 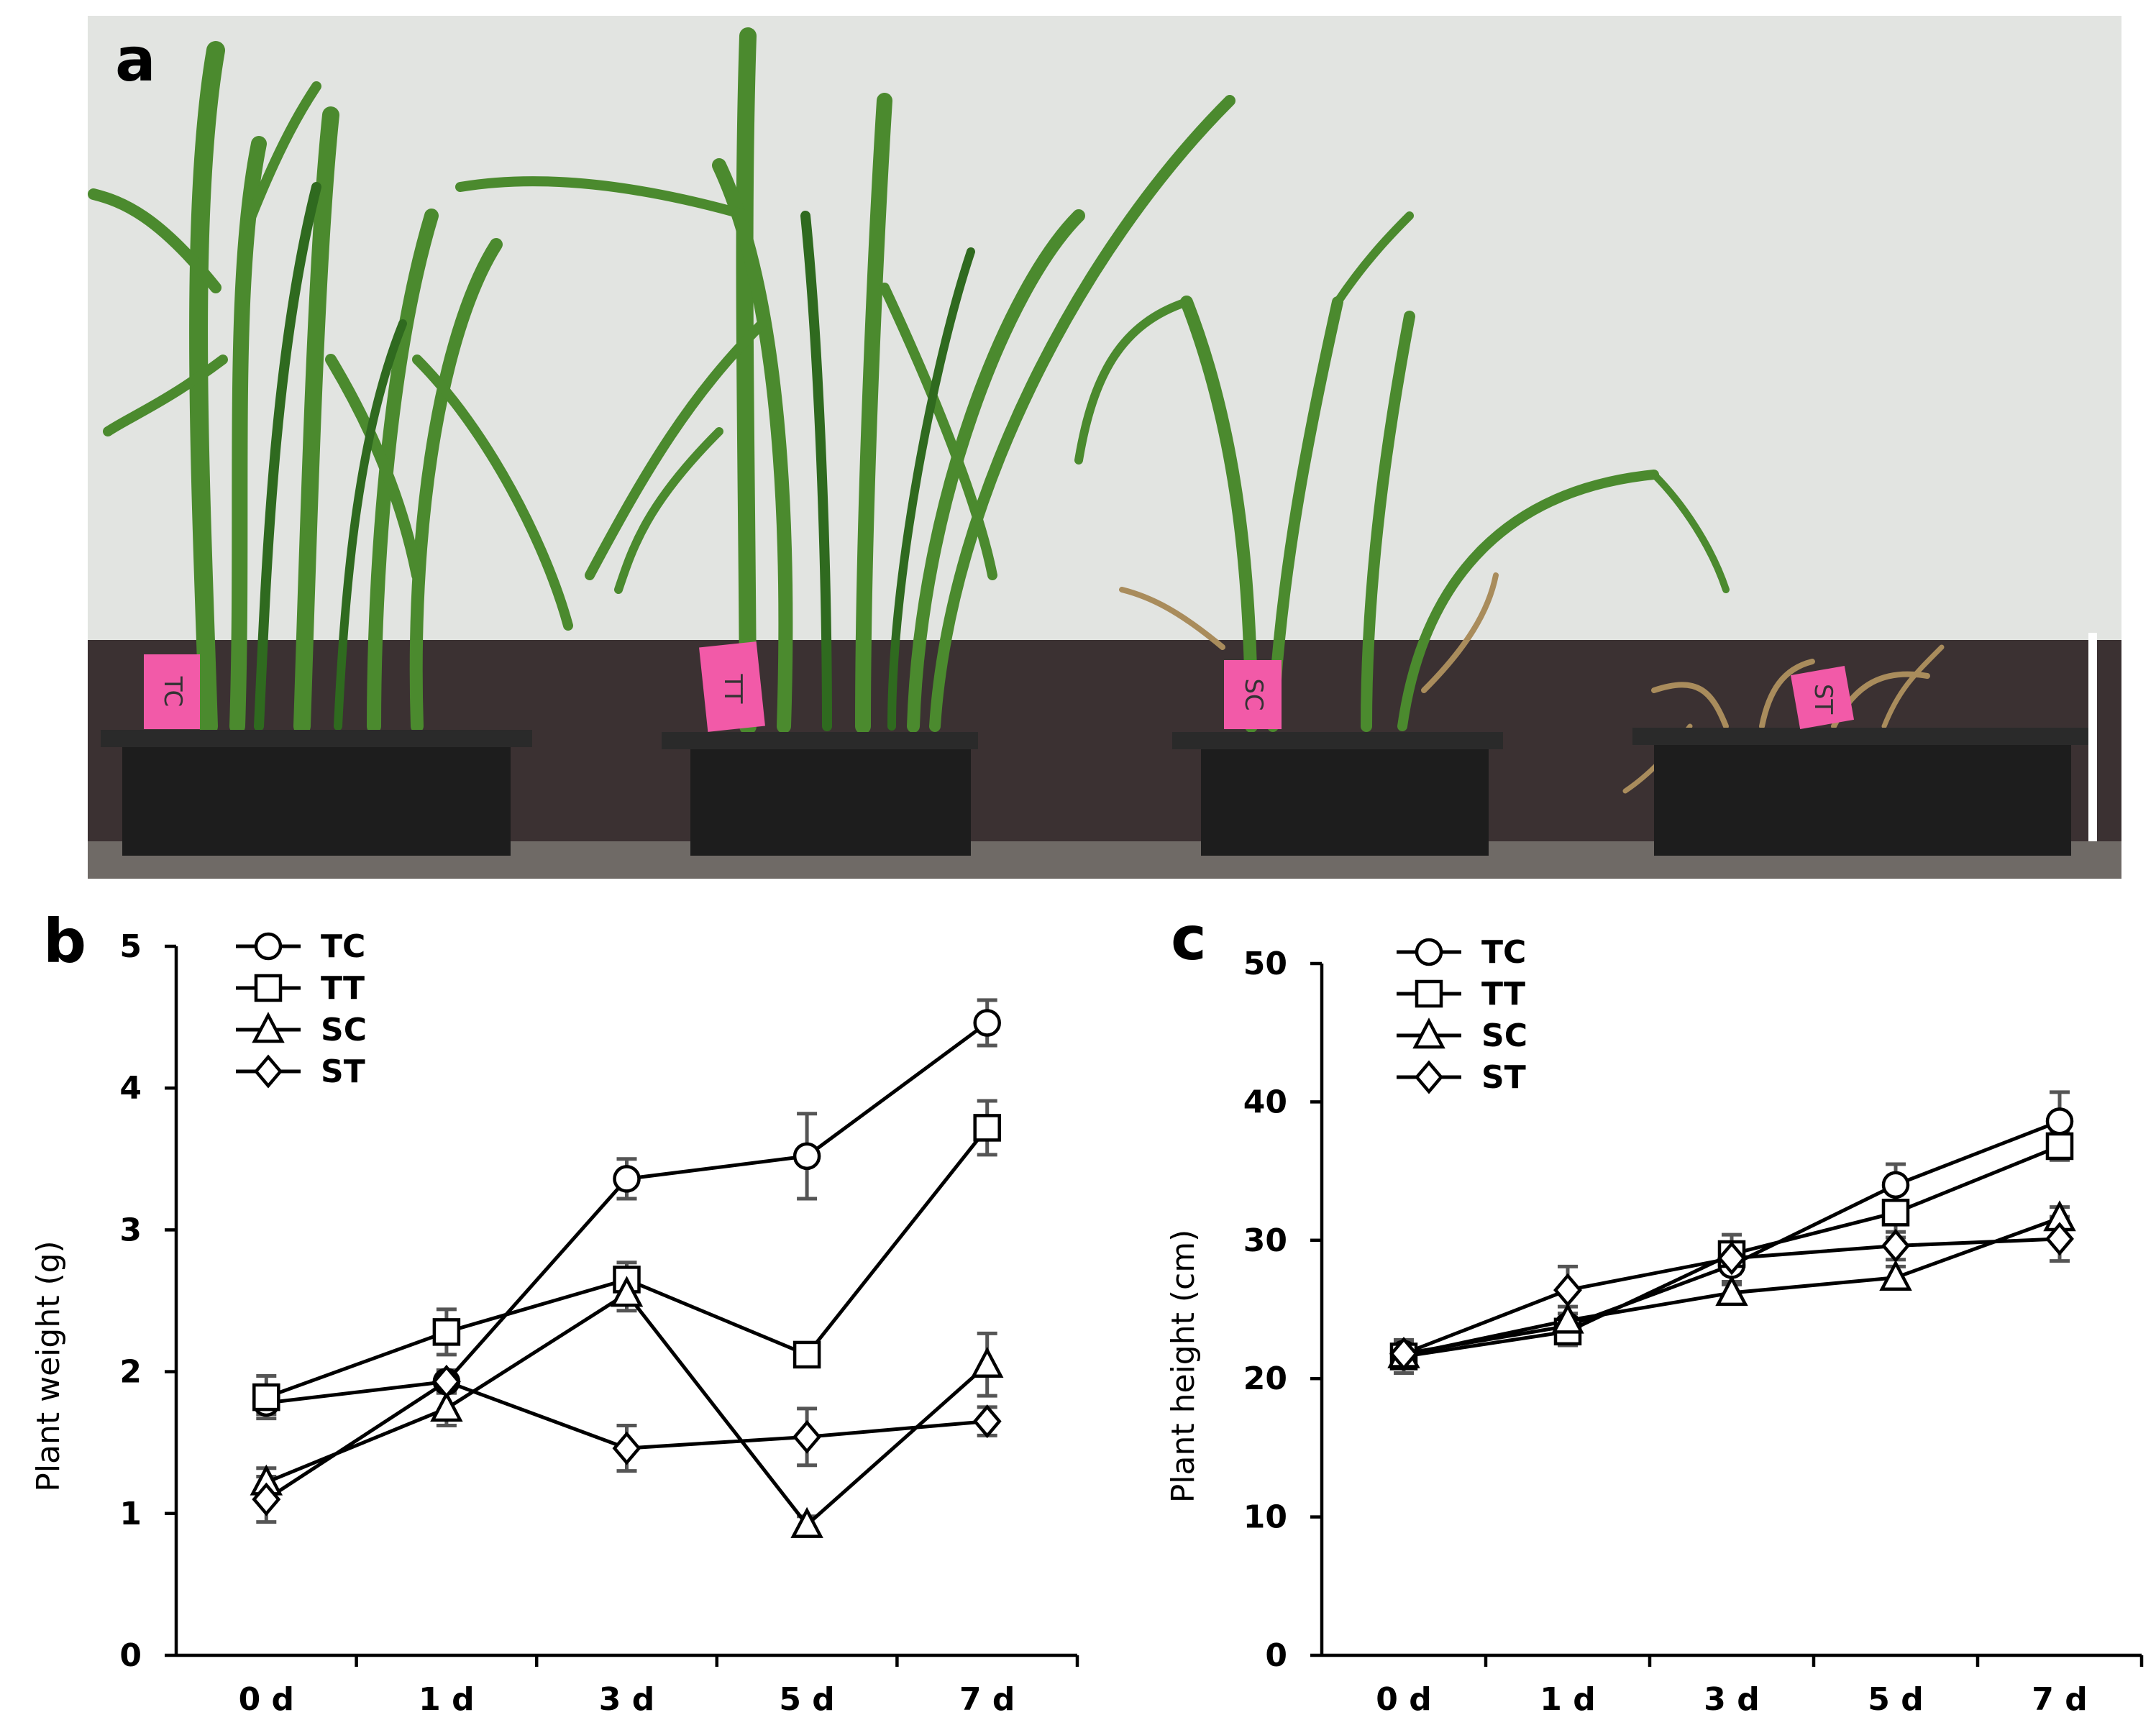 What do you see at coordinates (887, 471) in the screenshot?
I see `plant-leaves-tt-dark` at bounding box center [887, 471].